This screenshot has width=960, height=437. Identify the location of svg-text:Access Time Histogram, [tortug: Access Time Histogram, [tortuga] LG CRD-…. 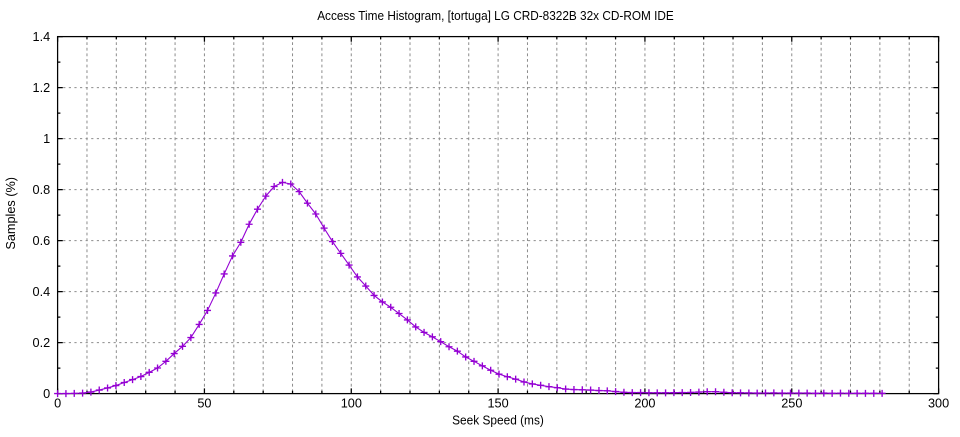
(495, 16).